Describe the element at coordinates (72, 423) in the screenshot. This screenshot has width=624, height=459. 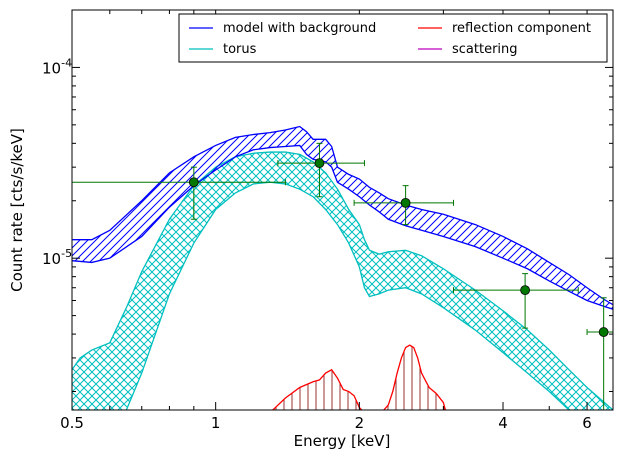
I see `x-tick-label-0: 0.5` at that location.